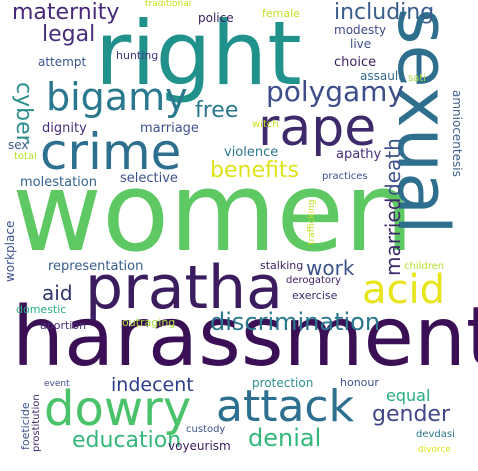  What do you see at coordinates (361, 44) in the screenshot?
I see `word-live: live` at bounding box center [361, 44].